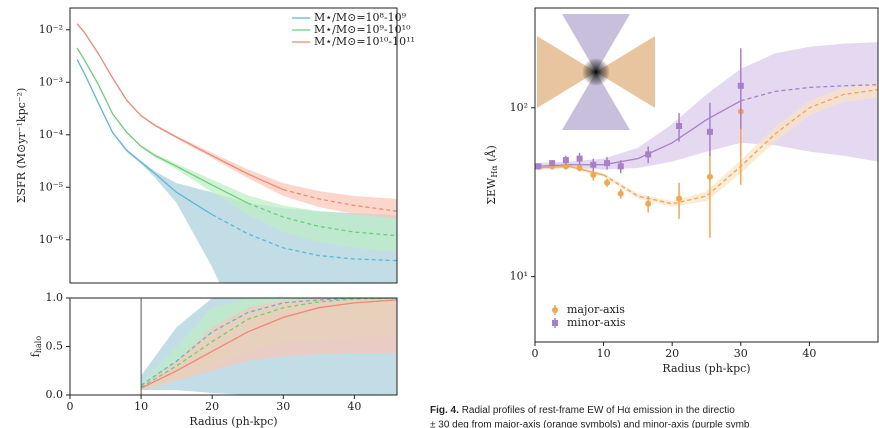  What do you see at coordinates (519, 107) in the screenshot?
I see `y-tick-label: 10²` at bounding box center [519, 107].